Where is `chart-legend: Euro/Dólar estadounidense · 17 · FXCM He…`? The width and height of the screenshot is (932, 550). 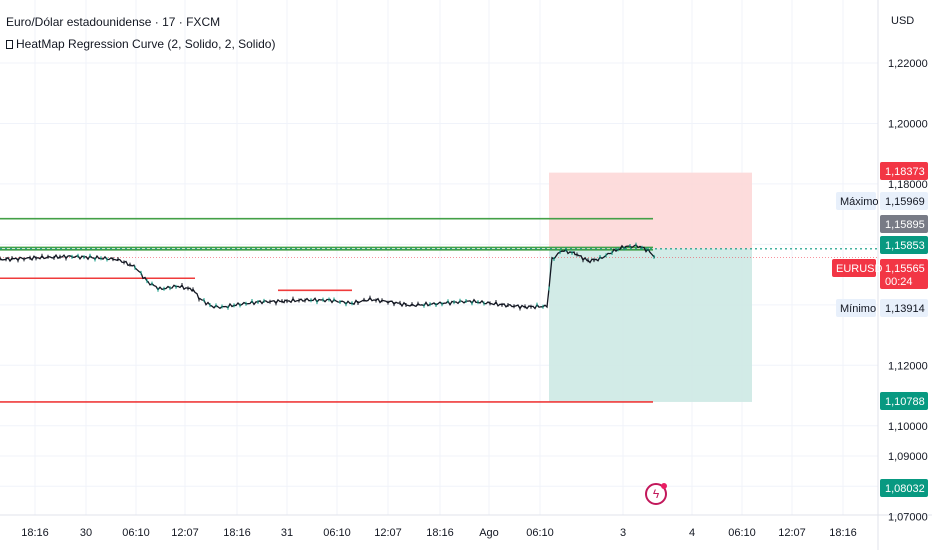
chart-legend: Euro/Dólar estadounidense · 17 · FXCM He… is located at coordinates (140, 33).